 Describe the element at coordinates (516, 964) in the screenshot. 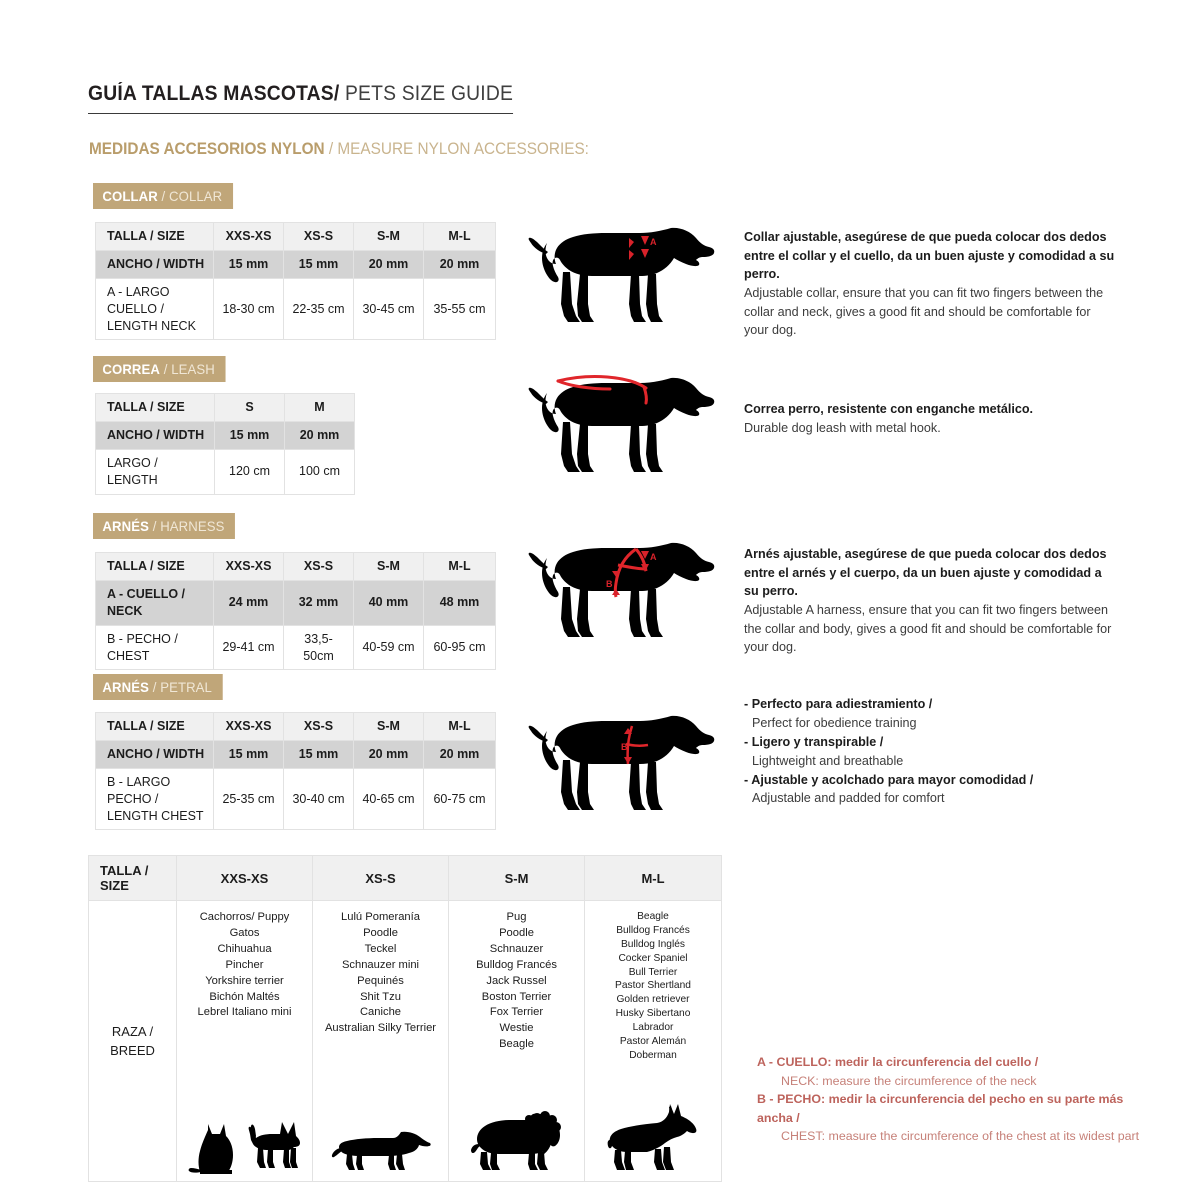

I see `breed-name: Bulldog Francés` at that location.